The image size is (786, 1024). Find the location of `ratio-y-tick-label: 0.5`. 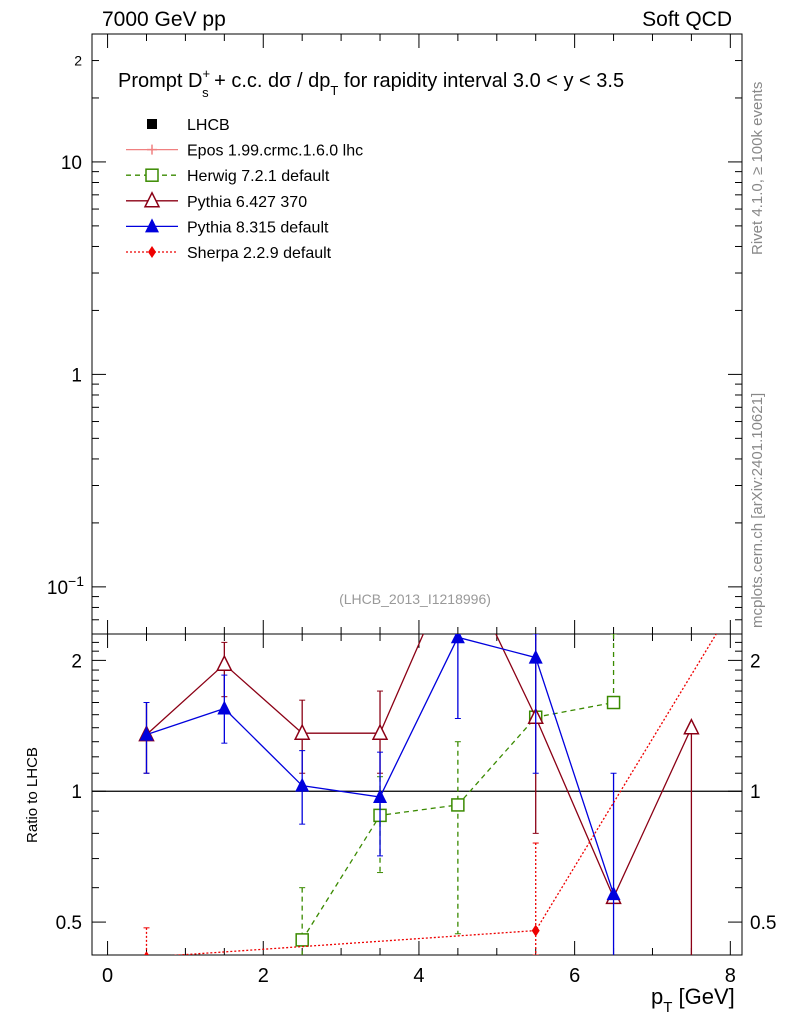

ratio-y-tick-label: 0.5 is located at coordinates (69, 923).